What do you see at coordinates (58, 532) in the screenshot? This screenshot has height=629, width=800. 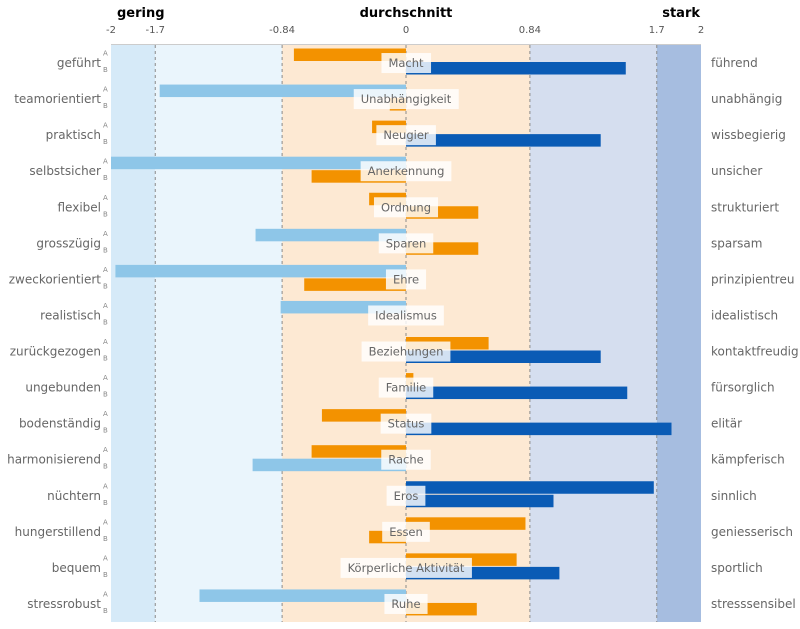 I see `left-pole-label: hungerstillend` at bounding box center [58, 532].